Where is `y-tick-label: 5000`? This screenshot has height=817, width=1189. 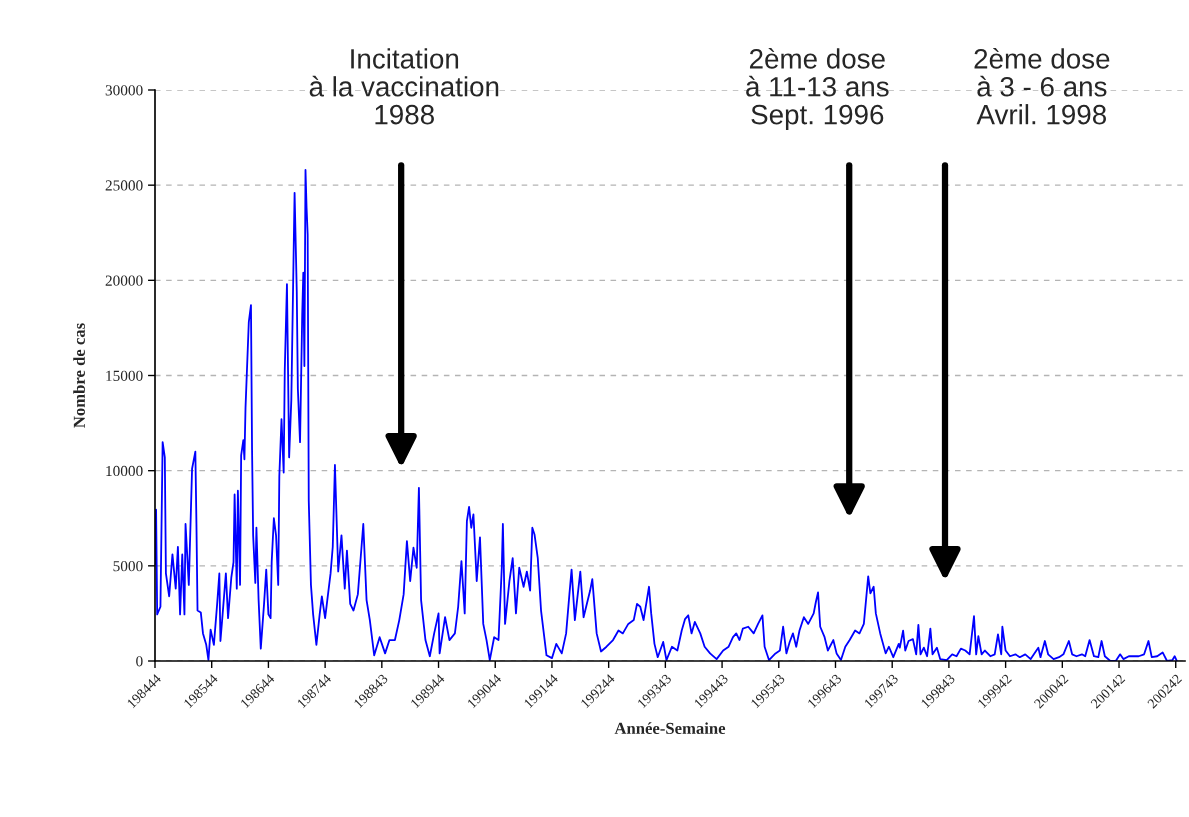
y-tick-label: 5000 is located at coordinates (128, 566).